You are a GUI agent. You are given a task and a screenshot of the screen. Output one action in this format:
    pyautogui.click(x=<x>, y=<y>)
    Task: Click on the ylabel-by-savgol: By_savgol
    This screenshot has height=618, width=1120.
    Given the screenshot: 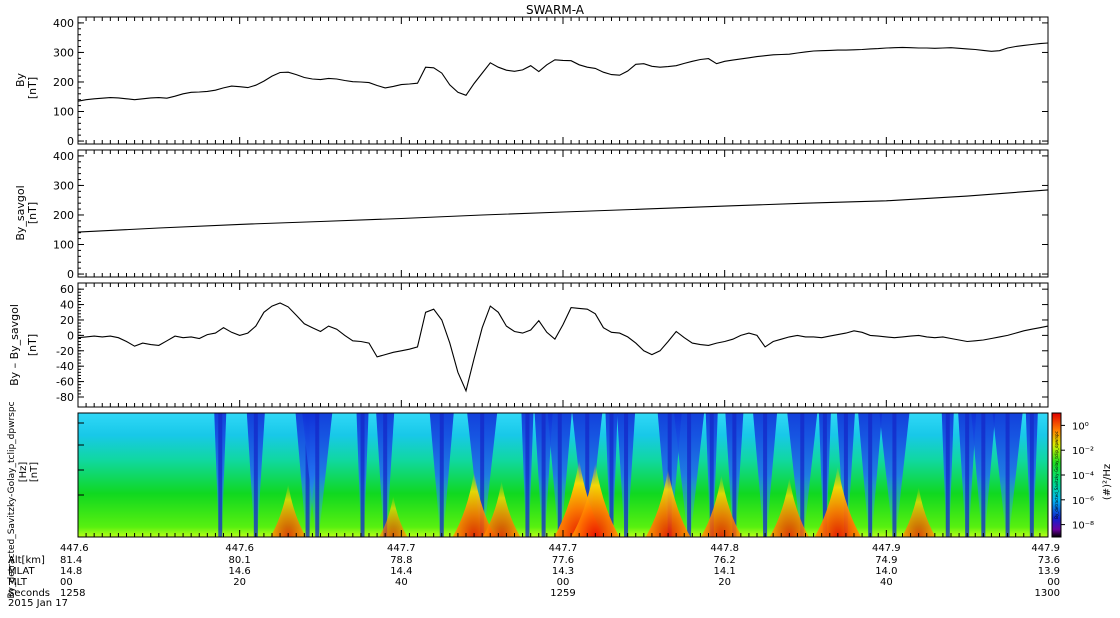 What is the action you would take?
    pyautogui.click(x=20, y=212)
    